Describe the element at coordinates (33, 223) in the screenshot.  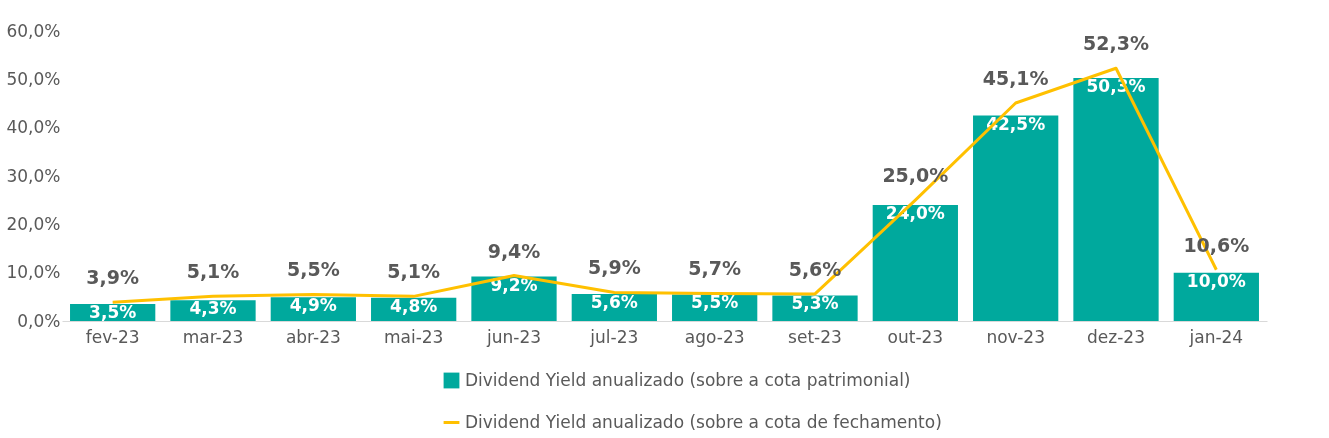
I see `y-tick-label: 20,0%` at that location.